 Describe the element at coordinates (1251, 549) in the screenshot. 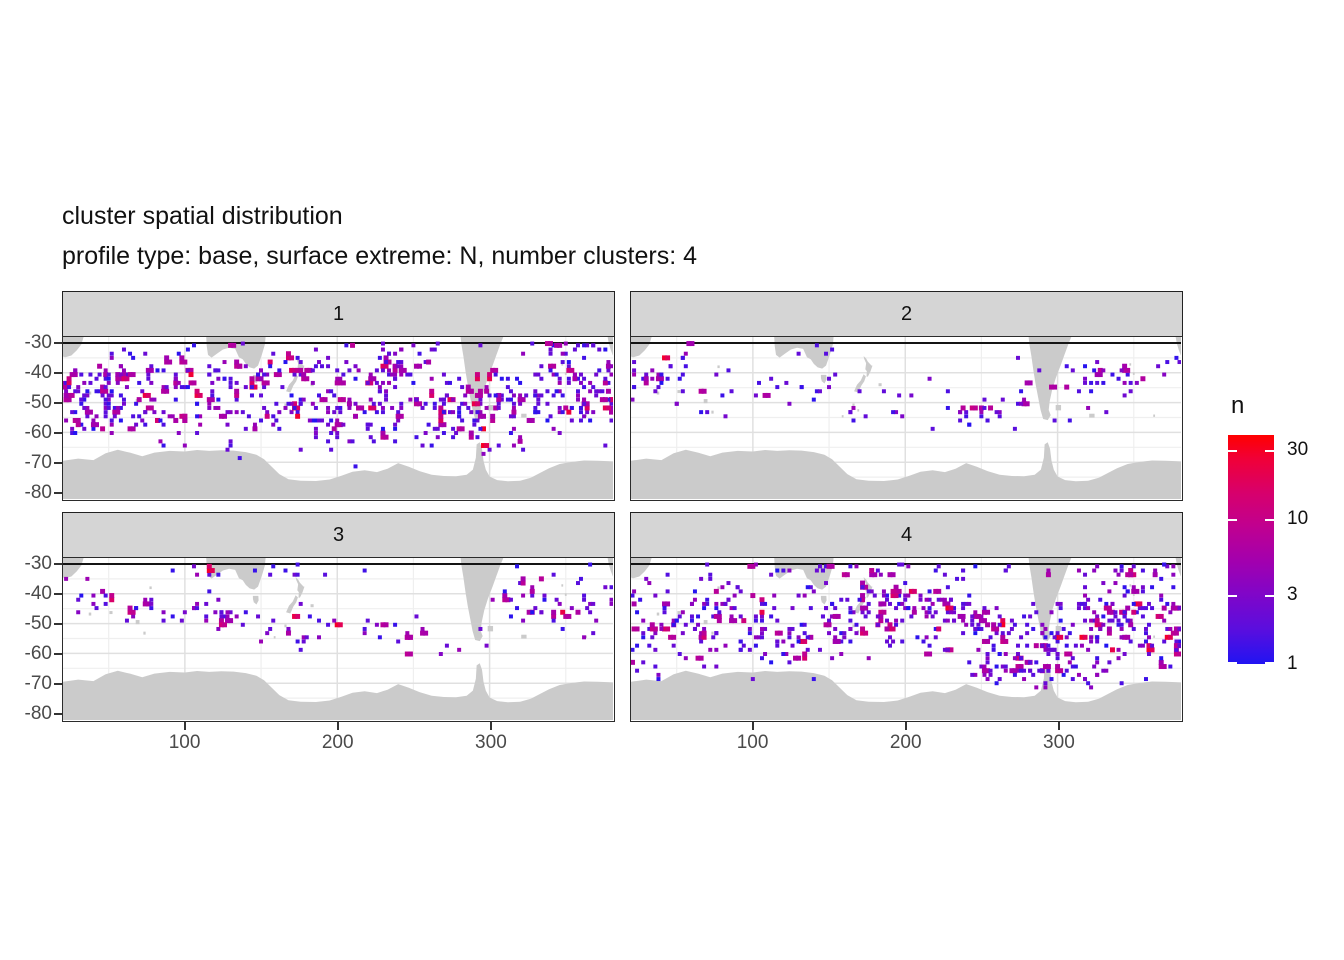

I see `legend-colorbar` at that location.